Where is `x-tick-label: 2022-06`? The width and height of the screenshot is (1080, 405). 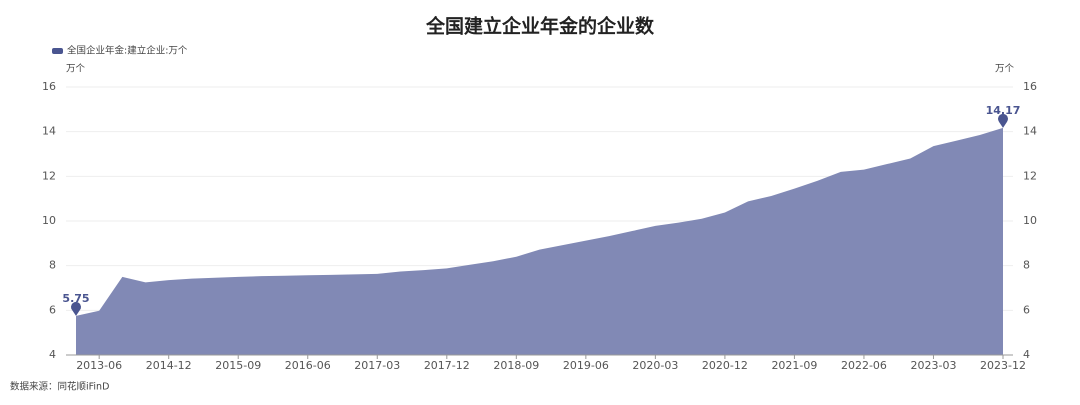
x-tick-label: 2022-06 is located at coordinates (864, 365).